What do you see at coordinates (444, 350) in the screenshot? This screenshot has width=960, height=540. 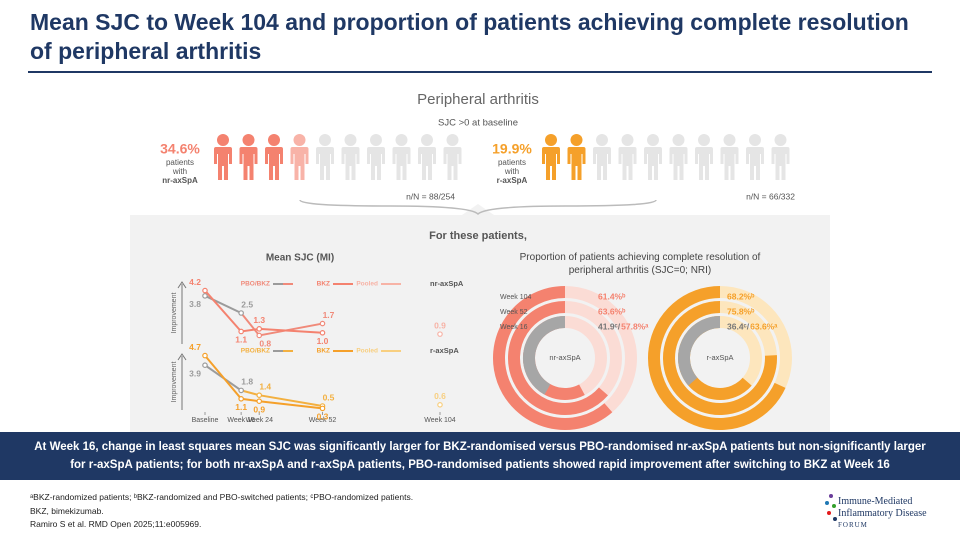 I see `panel-label: r-axSpA` at bounding box center [444, 350].